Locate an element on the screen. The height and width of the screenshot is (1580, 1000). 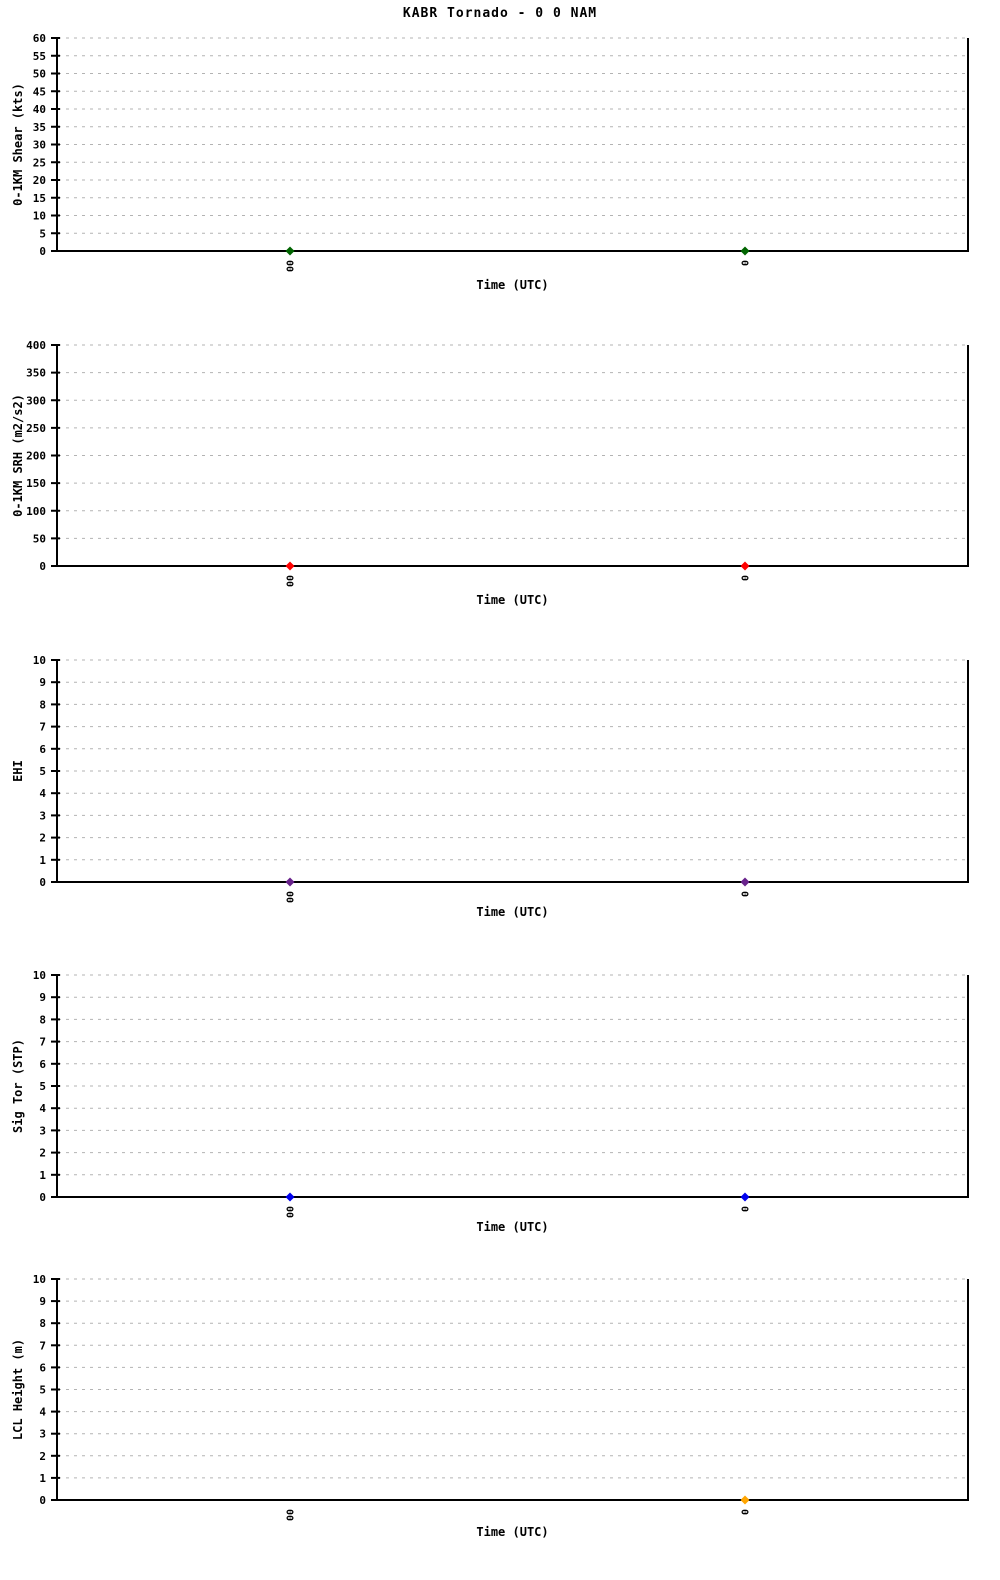
y-tick-label: 400 is located at coordinates (36, 345).